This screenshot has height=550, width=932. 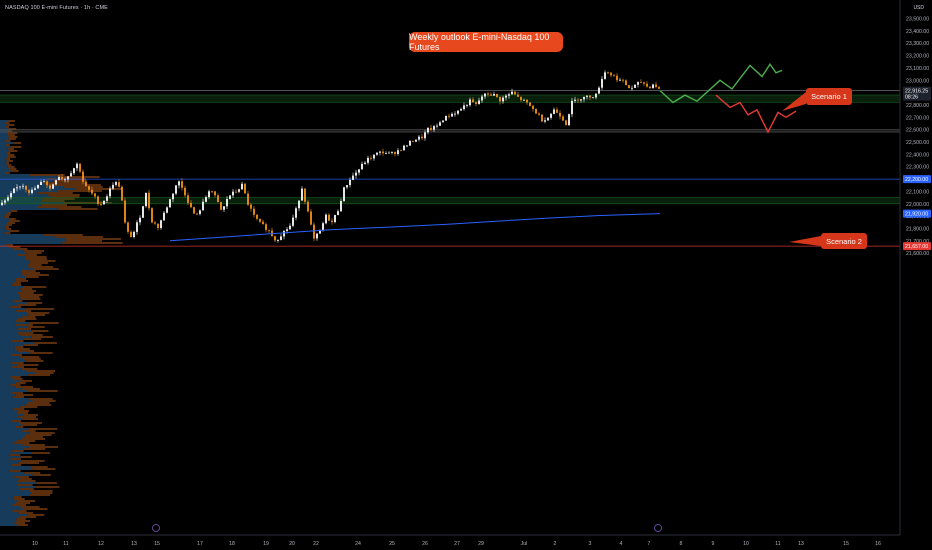 I want to click on symbol-label: NASDAQ 100 E-mini Futures · 1h · CME, so click(x=56, y=8).